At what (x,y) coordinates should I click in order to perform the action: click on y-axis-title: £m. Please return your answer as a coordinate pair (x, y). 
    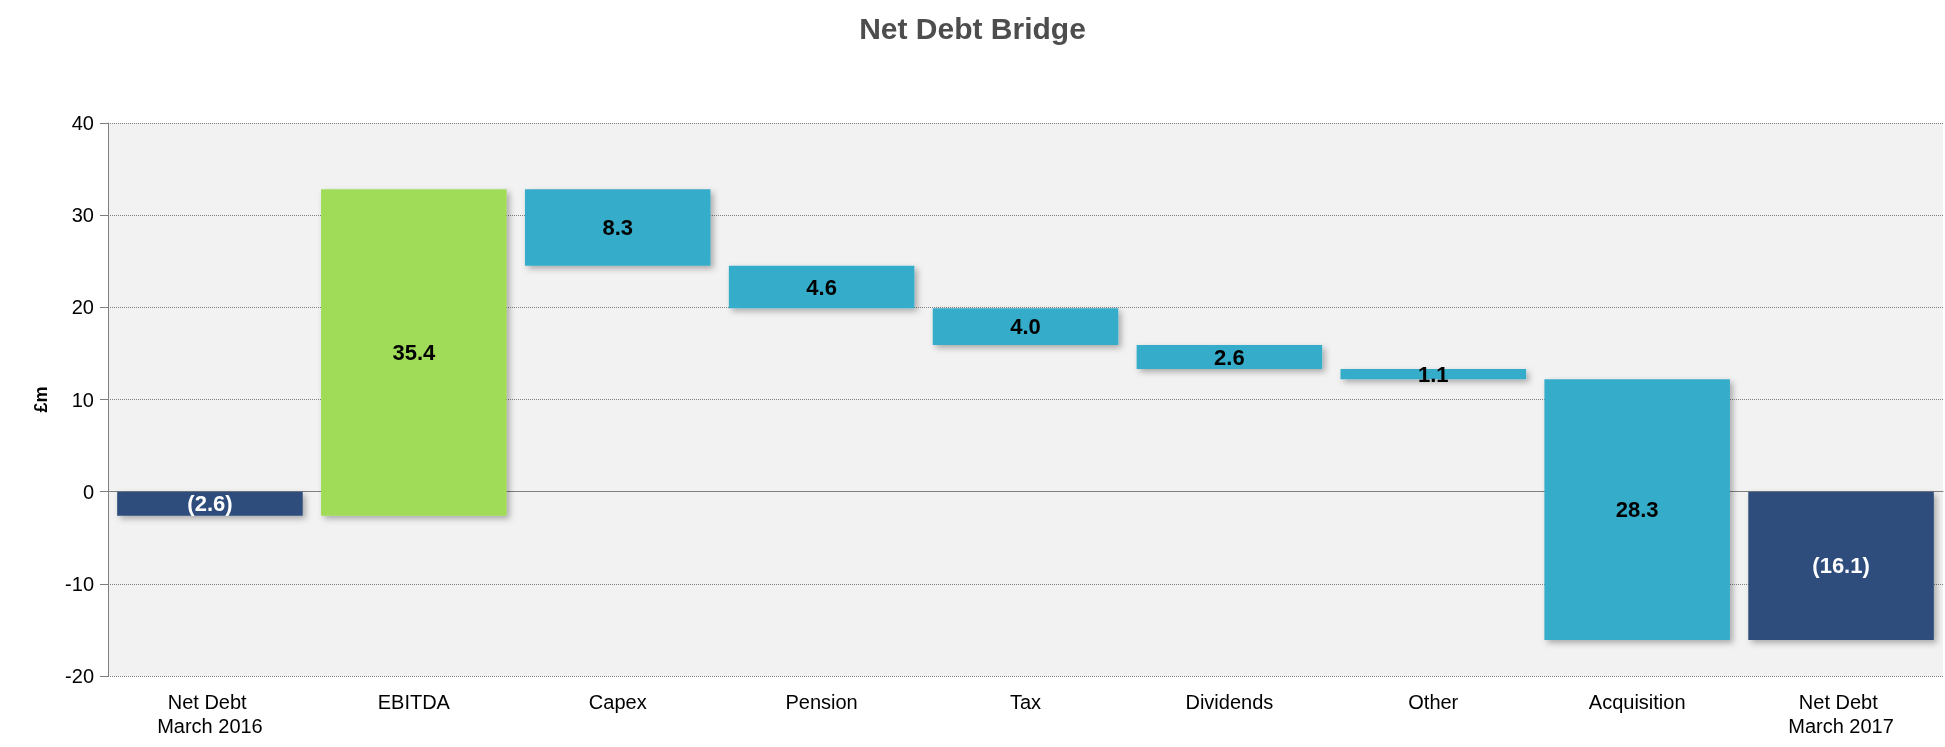
    Looking at the image, I should click on (41, 399).